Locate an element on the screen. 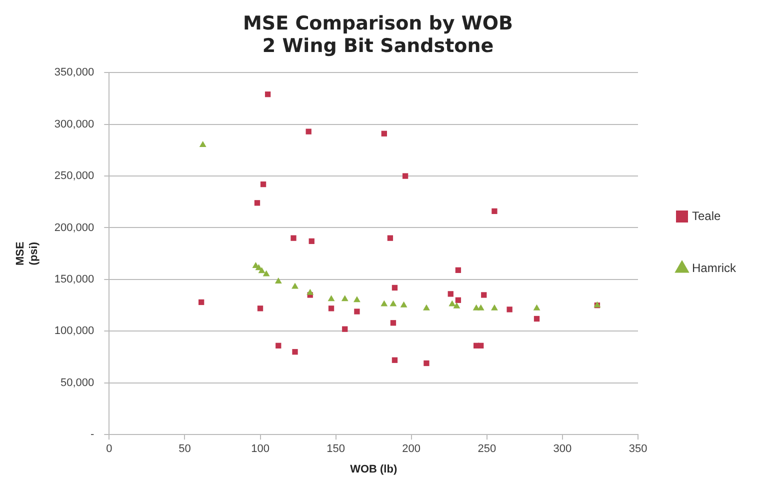 The image size is (766, 485). y-tick-label: 150,000 is located at coordinates (74, 279).